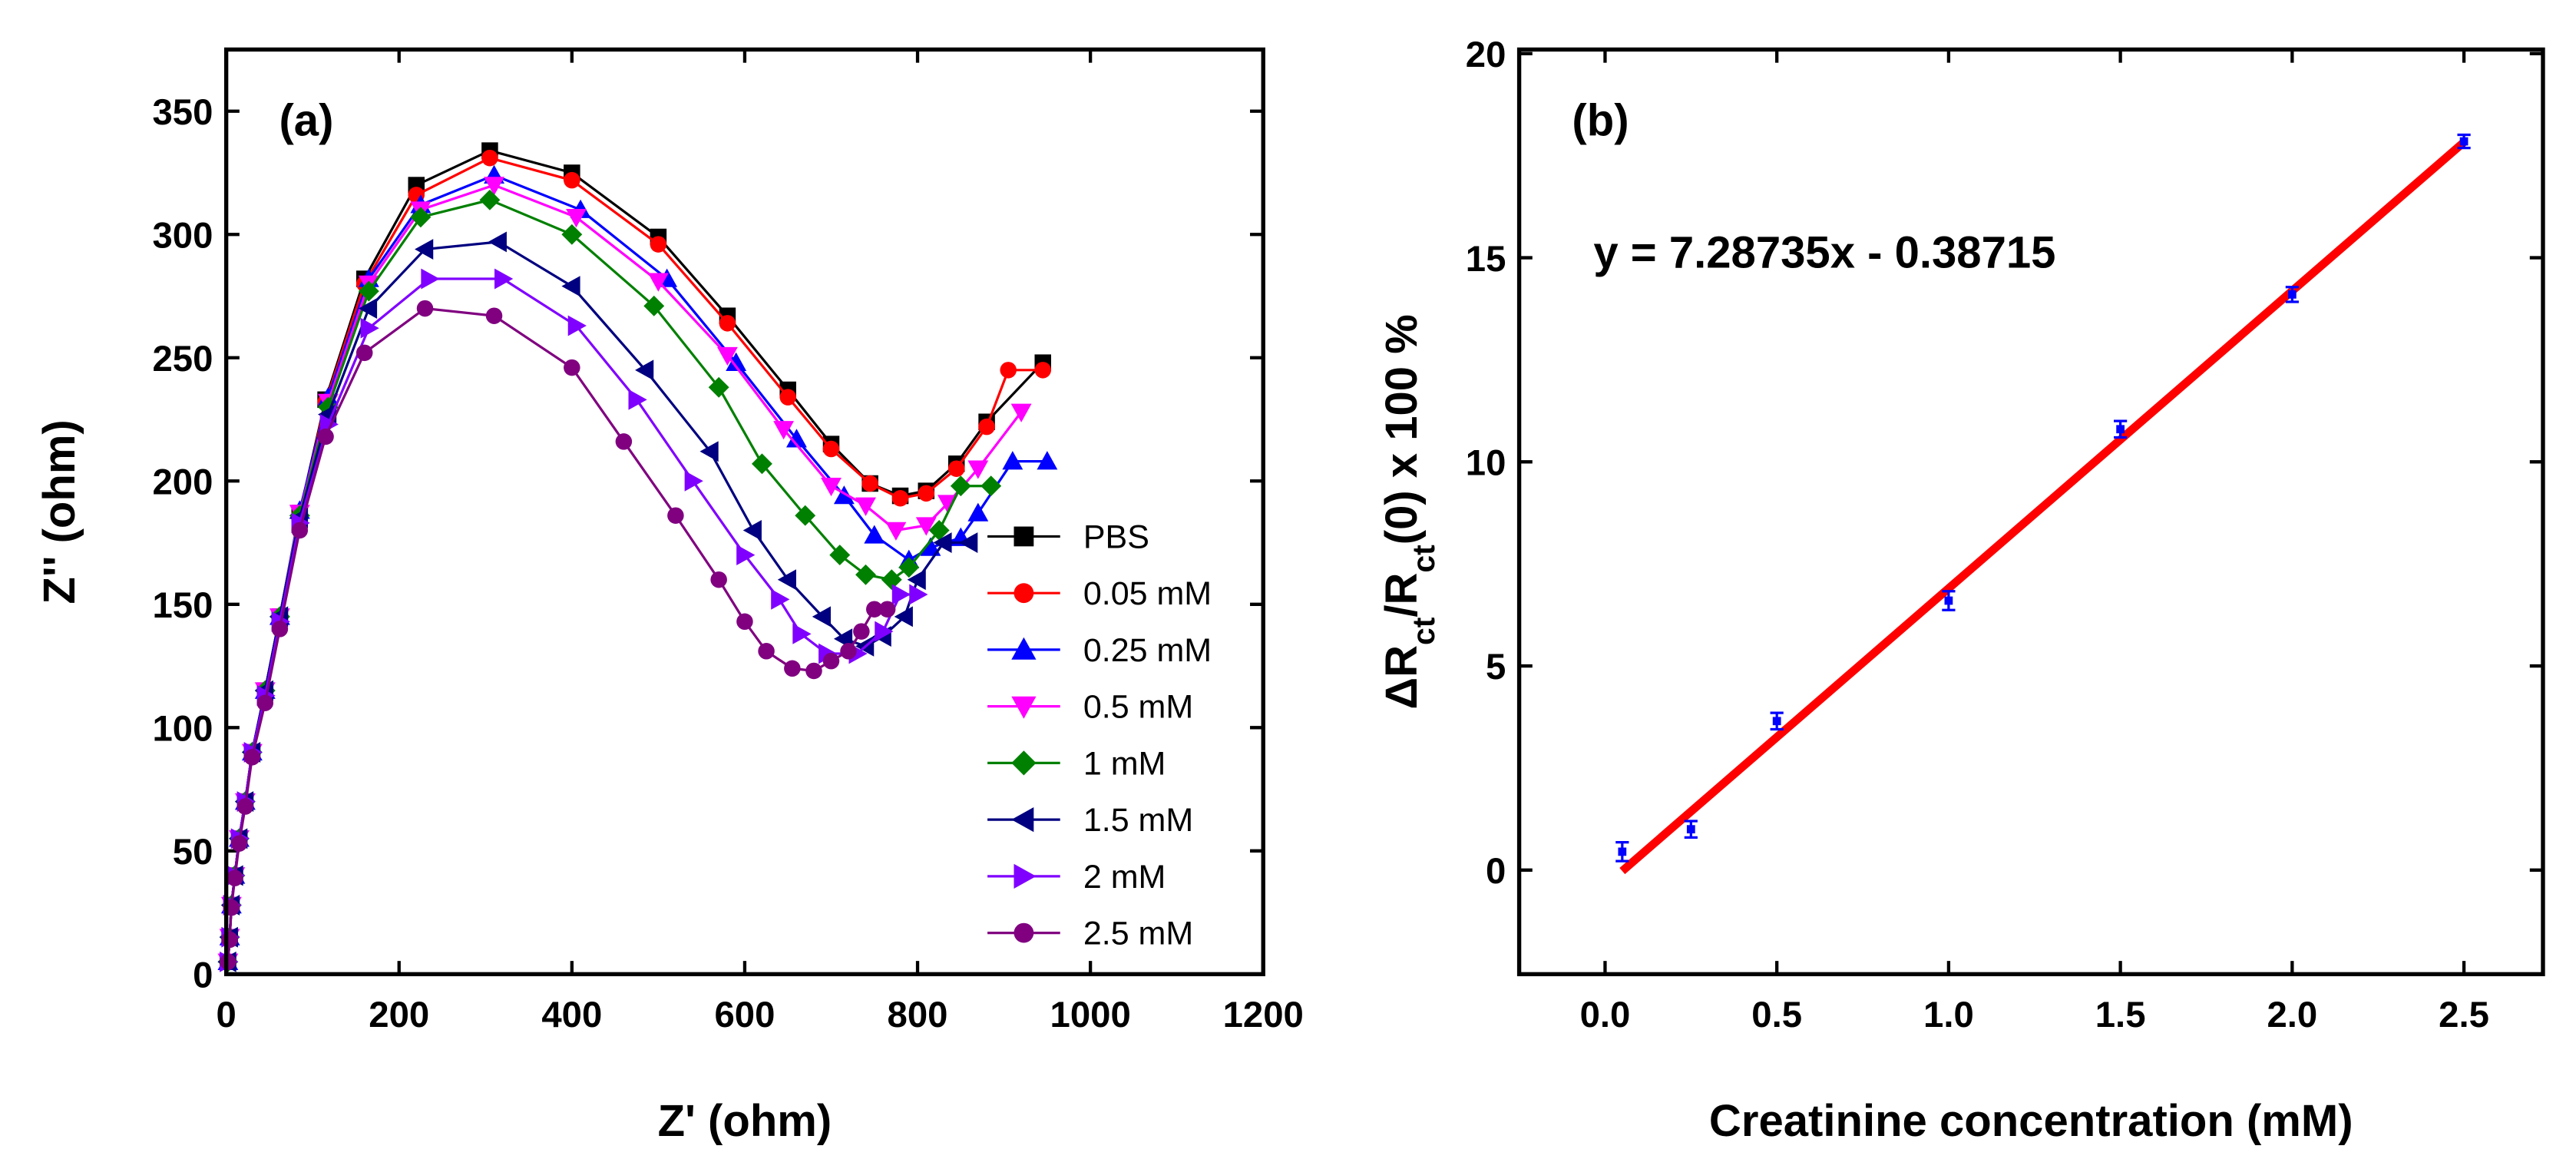  What do you see at coordinates (193, 852) in the screenshot?
I see `y-tick-label: 50` at bounding box center [193, 852].